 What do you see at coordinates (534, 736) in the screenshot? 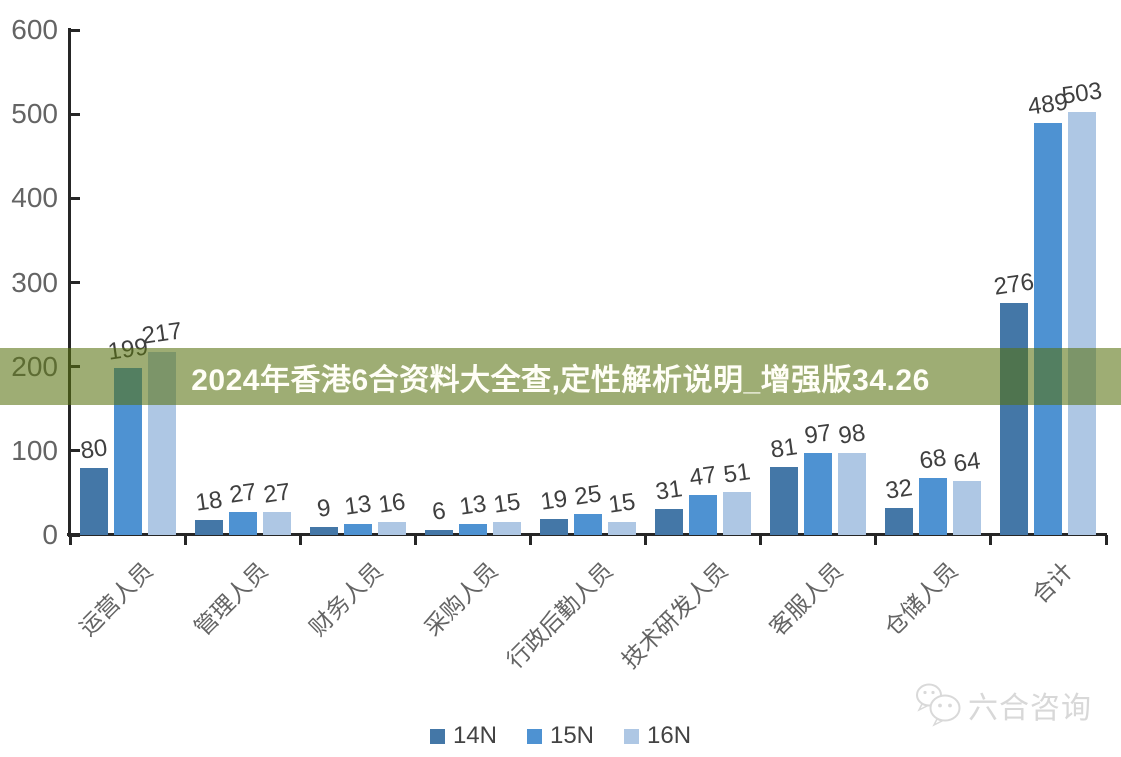
I see `legend-swatch-15N` at bounding box center [534, 736].